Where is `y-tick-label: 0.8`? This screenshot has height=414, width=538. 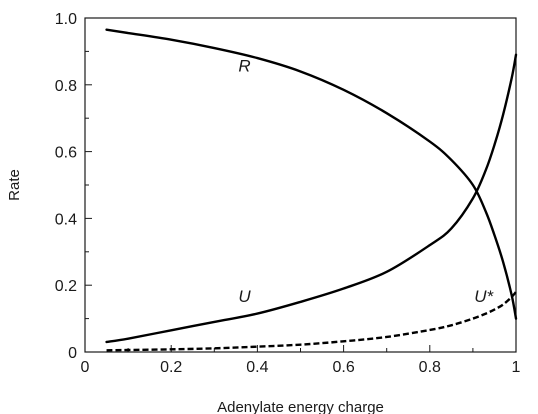 y-tick-label: 0.8 is located at coordinates (66, 86).